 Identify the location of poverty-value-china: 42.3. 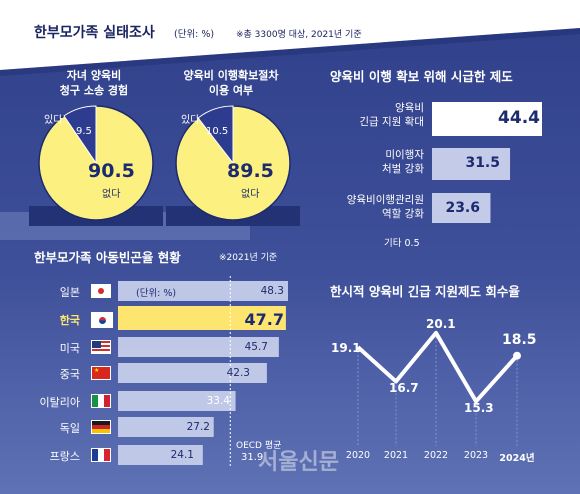
(238, 373).